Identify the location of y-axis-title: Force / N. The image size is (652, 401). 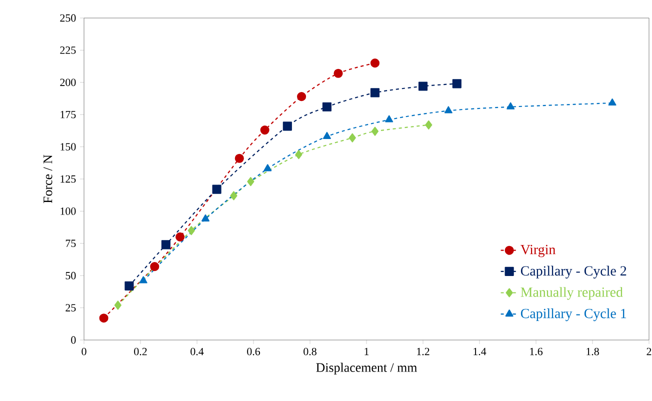
(48, 179).